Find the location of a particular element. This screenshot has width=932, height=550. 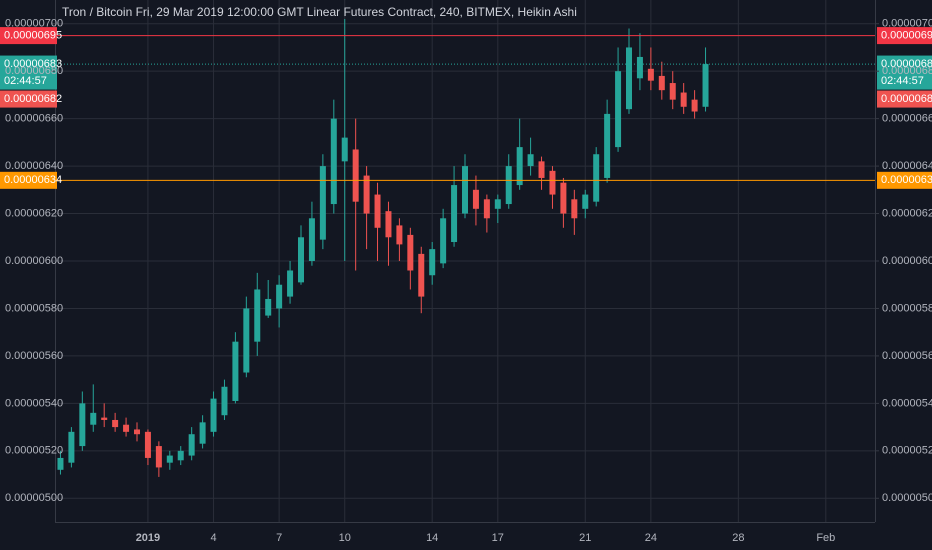

x-tick-label: 17 is located at coordinates (498, 538).